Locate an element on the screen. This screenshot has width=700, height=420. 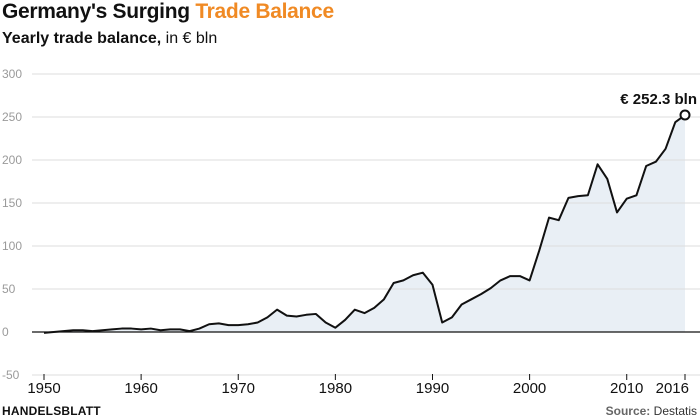
x-tick-label: 2010 is located at coordinates (626, 388).